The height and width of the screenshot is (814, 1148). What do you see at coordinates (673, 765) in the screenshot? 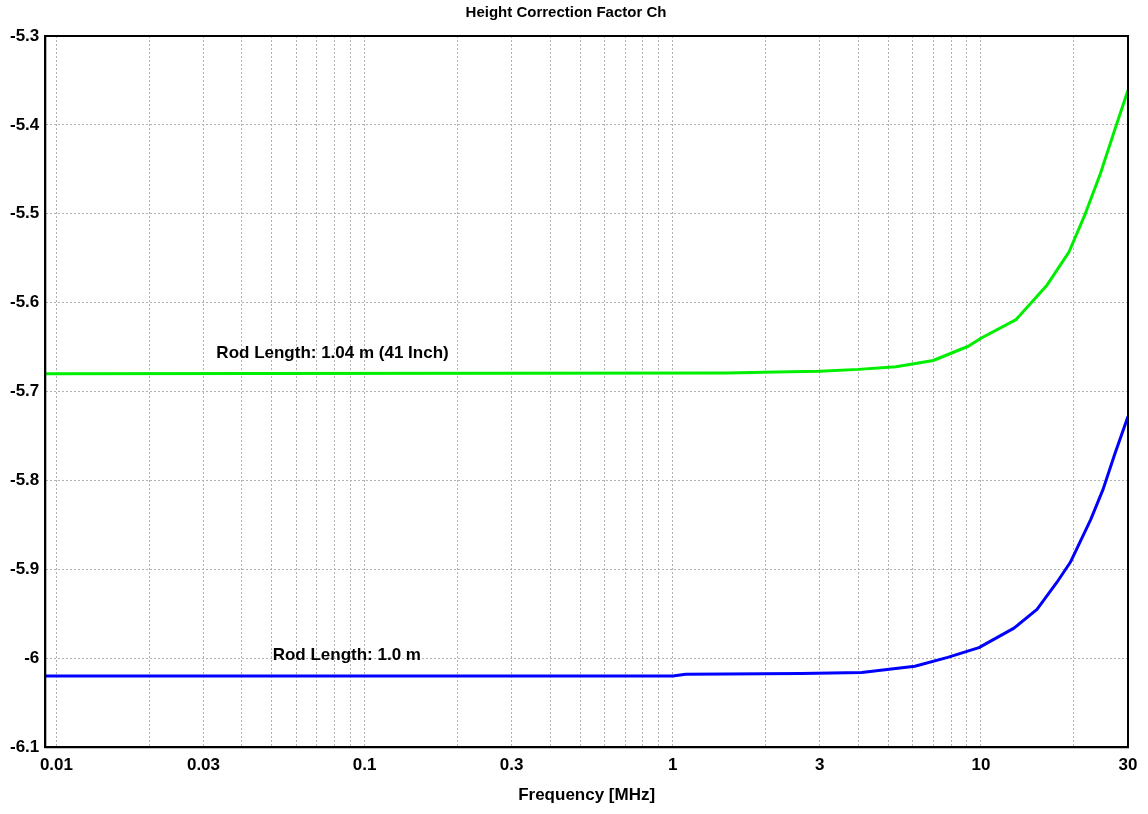
I see `x-tick-label: 1` at bounding box center [673, 765].